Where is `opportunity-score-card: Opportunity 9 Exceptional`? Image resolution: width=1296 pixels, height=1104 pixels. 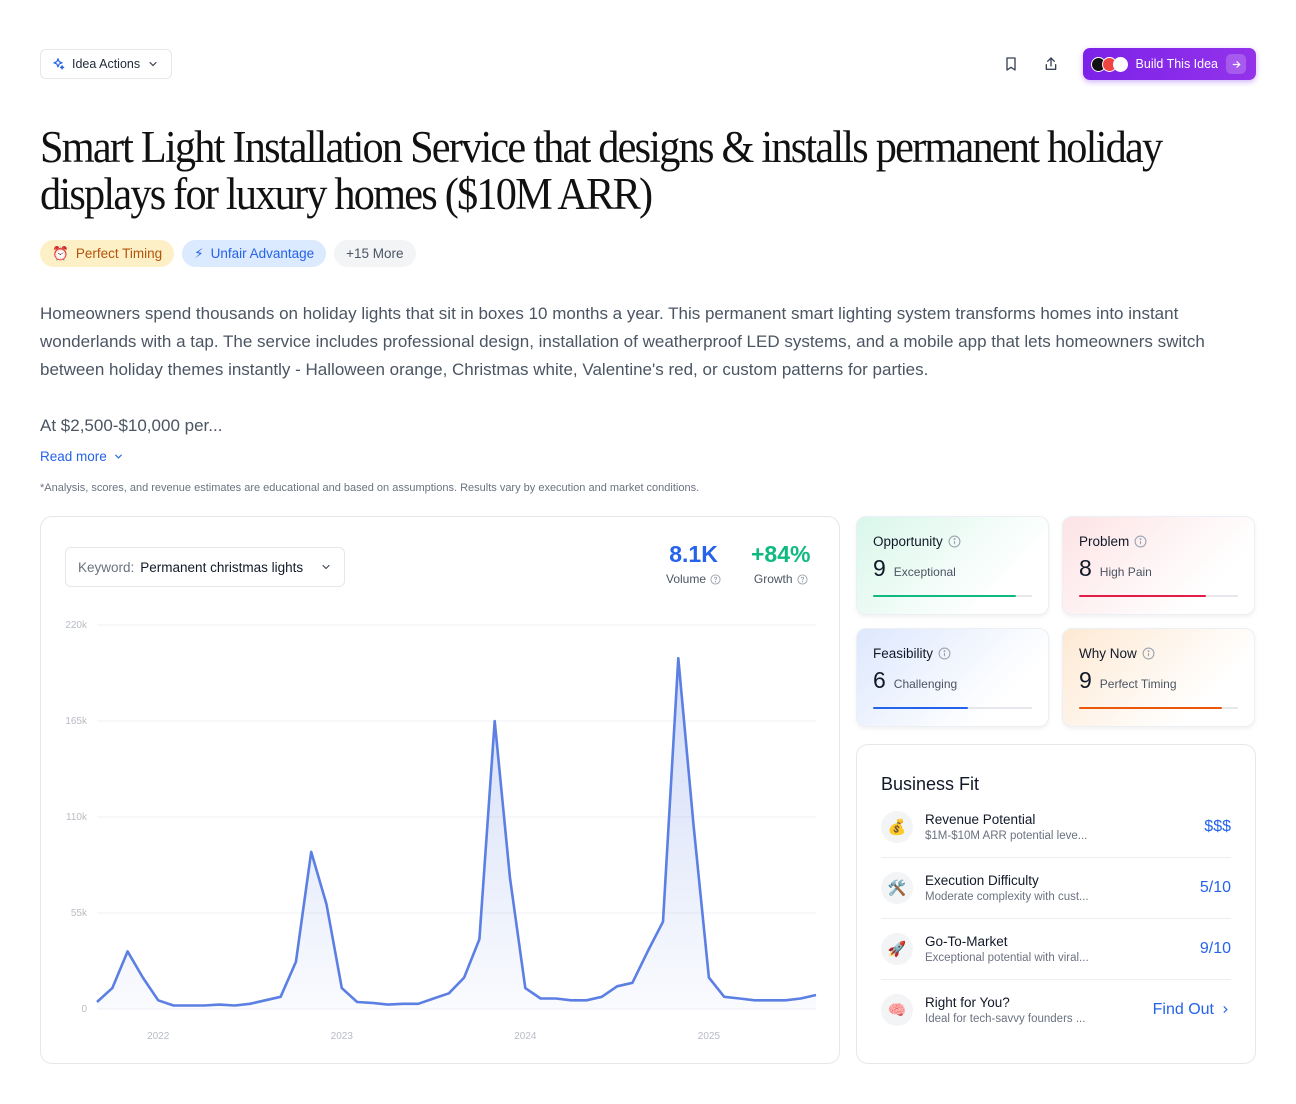 opportunity-score-card: Opportunity 9 Exceptional is located at coordinates (952, 565).